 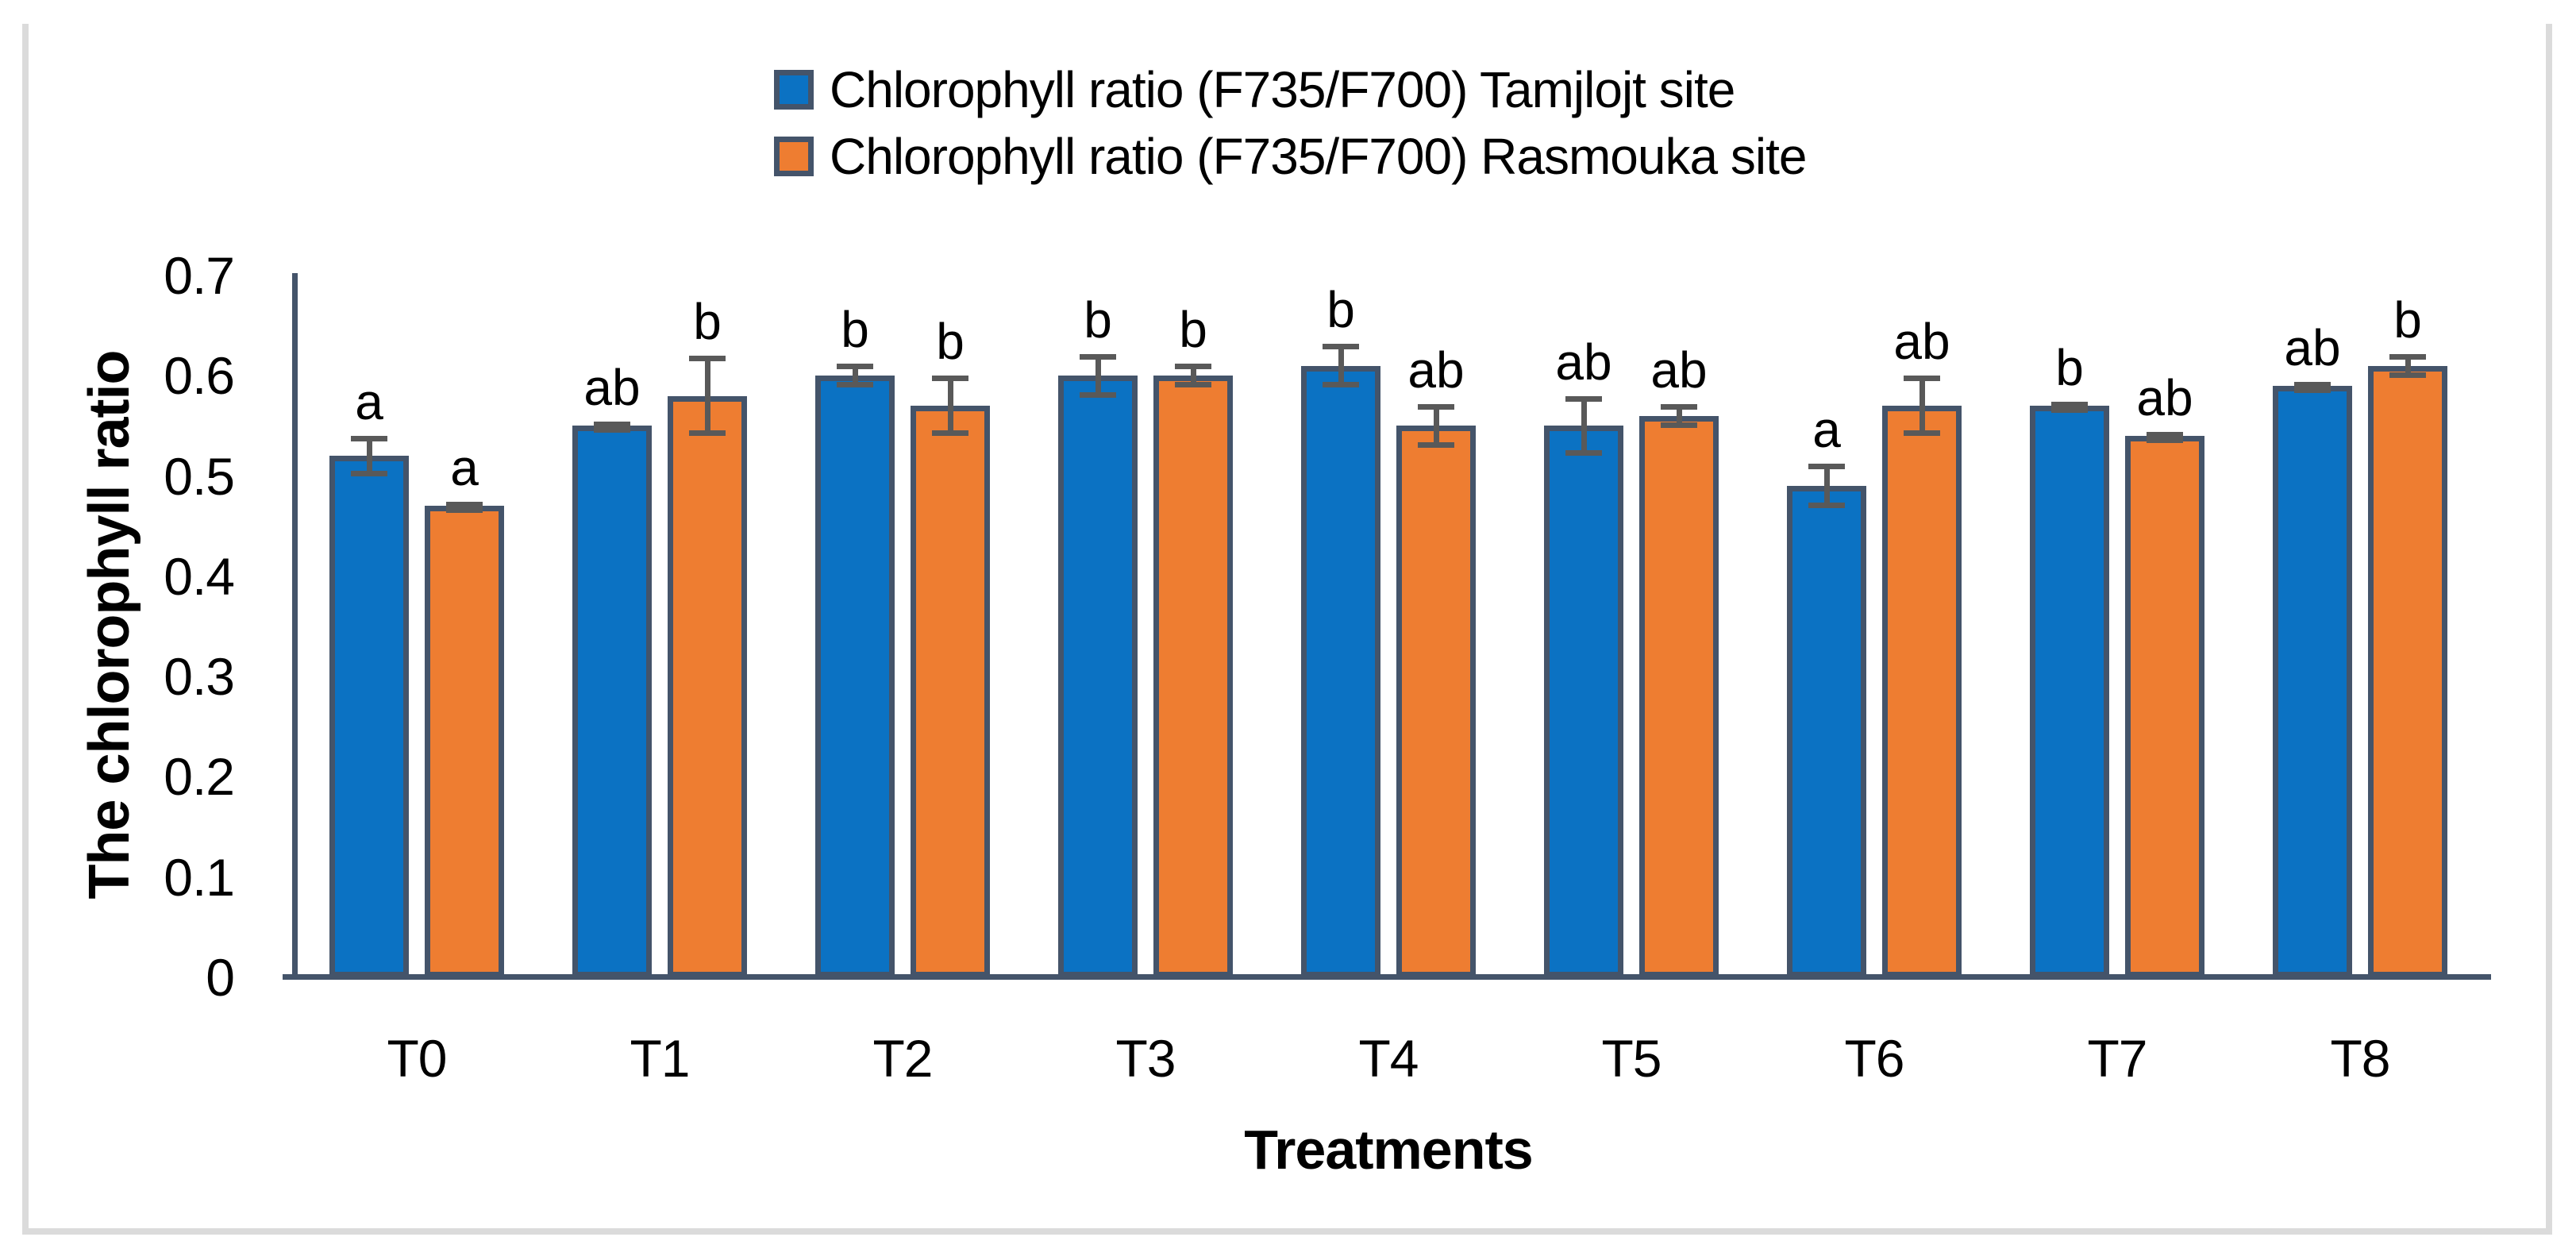 I want to click on x-axis-line, so click(x=1387, y=977).